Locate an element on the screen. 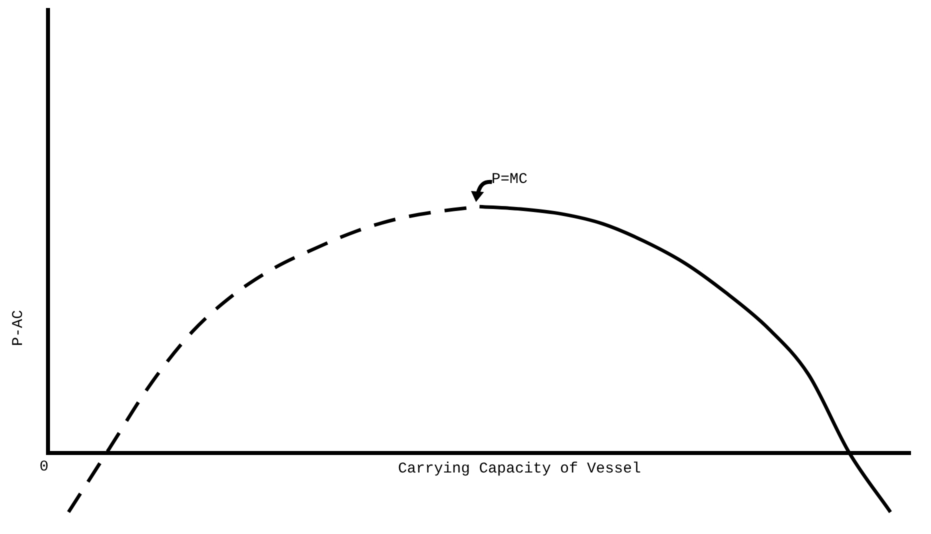 The image size is (931, 534). text: P=MC is located at coordinates (510, 179).